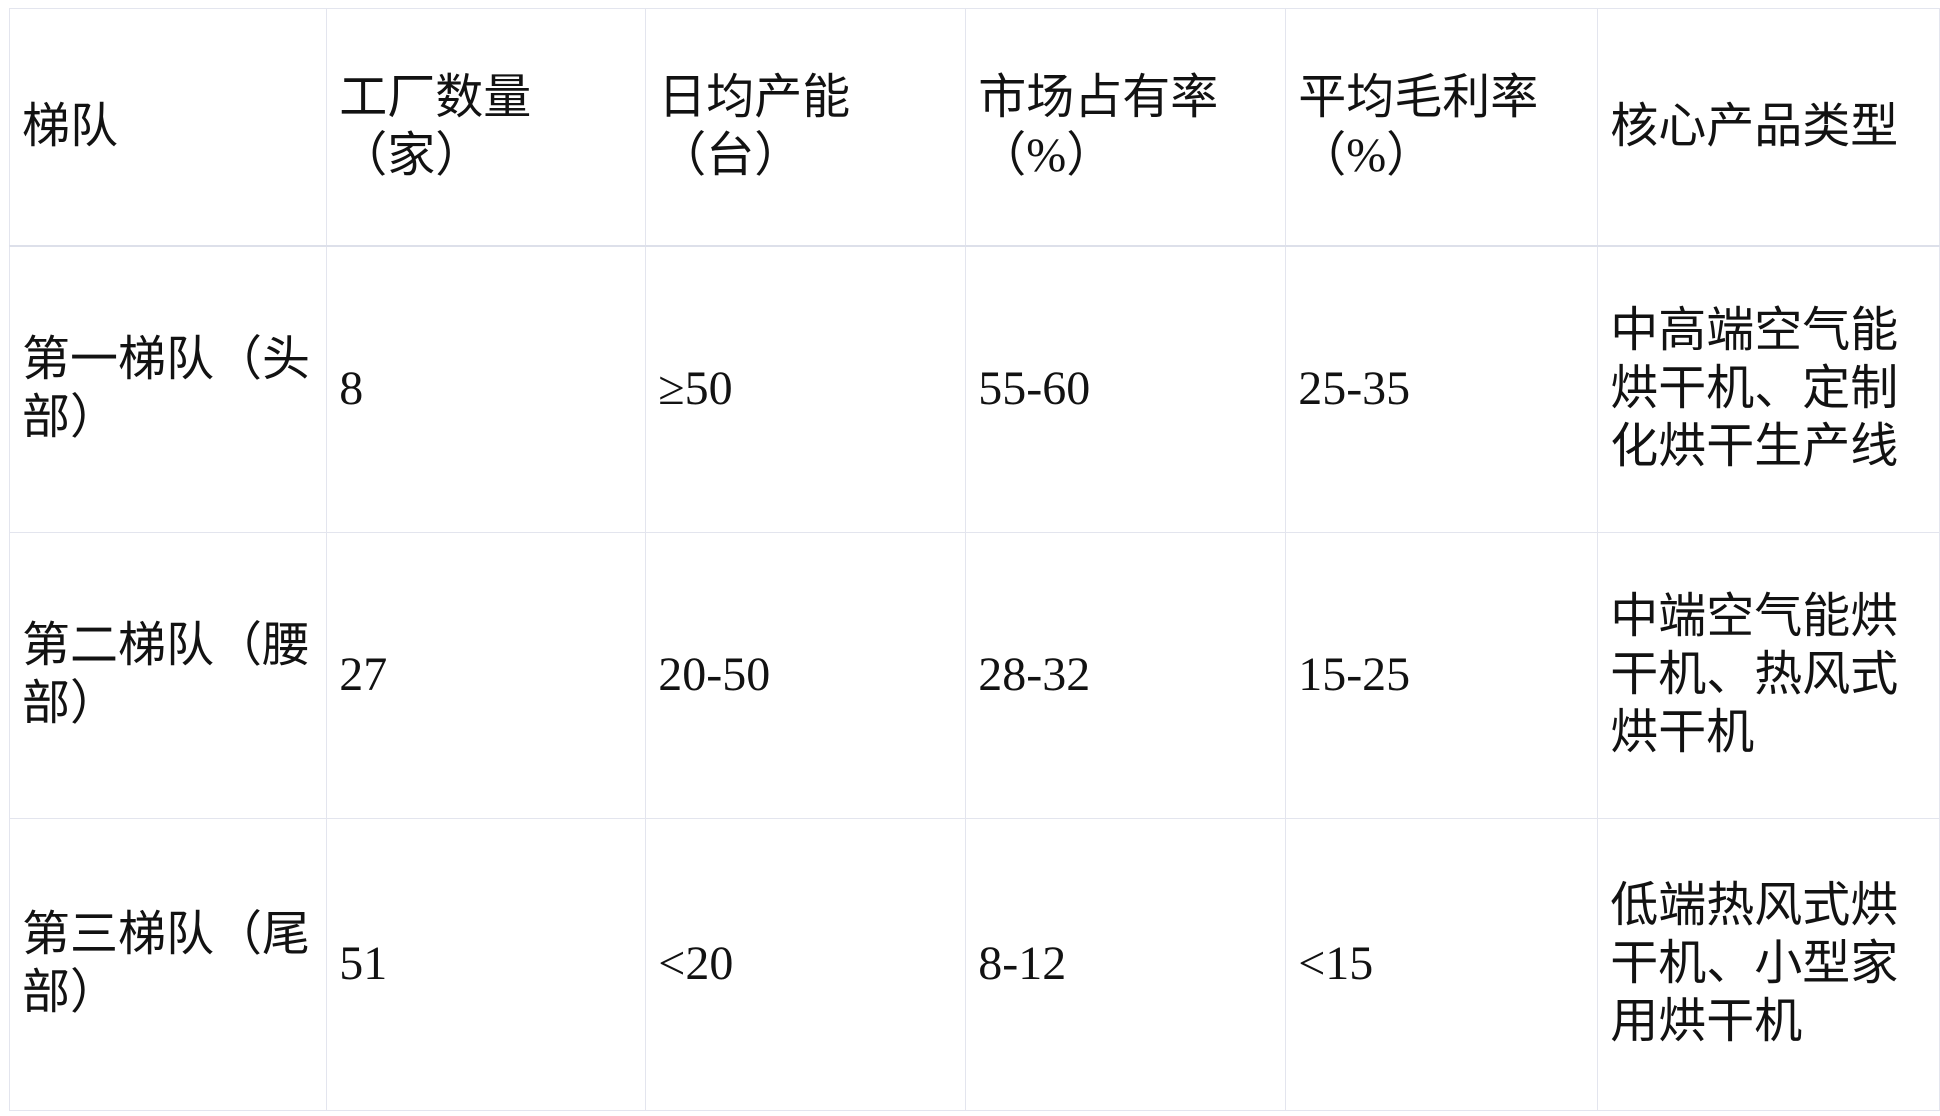 The image size is (1940, 1116). Describe the element at coordinates (486, 964) in the screenshot. I see `cell-factory-count: 51` at that location.